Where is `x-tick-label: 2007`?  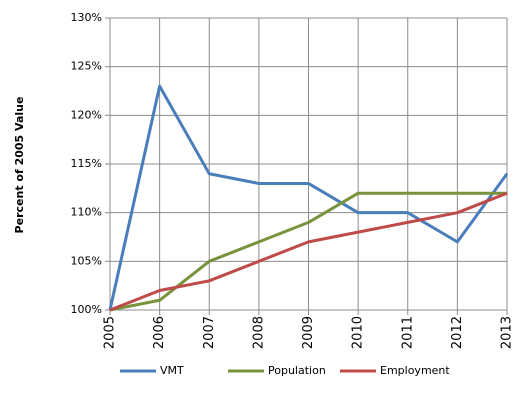
x-tick-label: 2007 is located at coordinates (209, 332).